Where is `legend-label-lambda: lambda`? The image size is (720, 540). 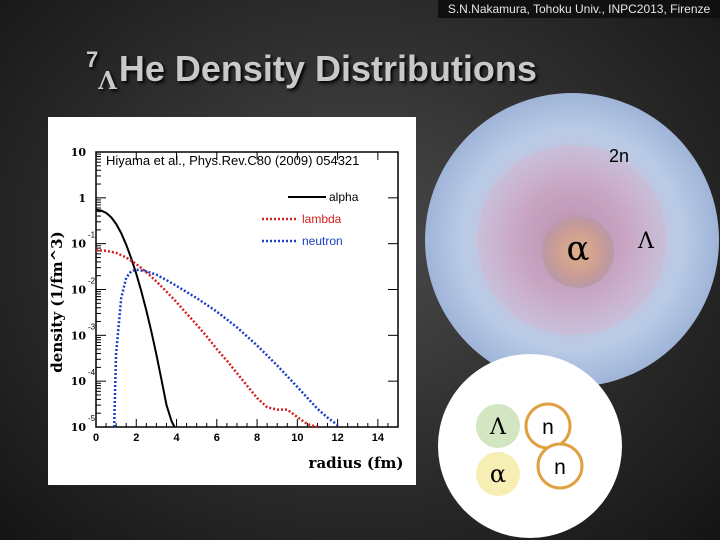 legend-label-lambda: lambda is located at coordinates (322, 219).